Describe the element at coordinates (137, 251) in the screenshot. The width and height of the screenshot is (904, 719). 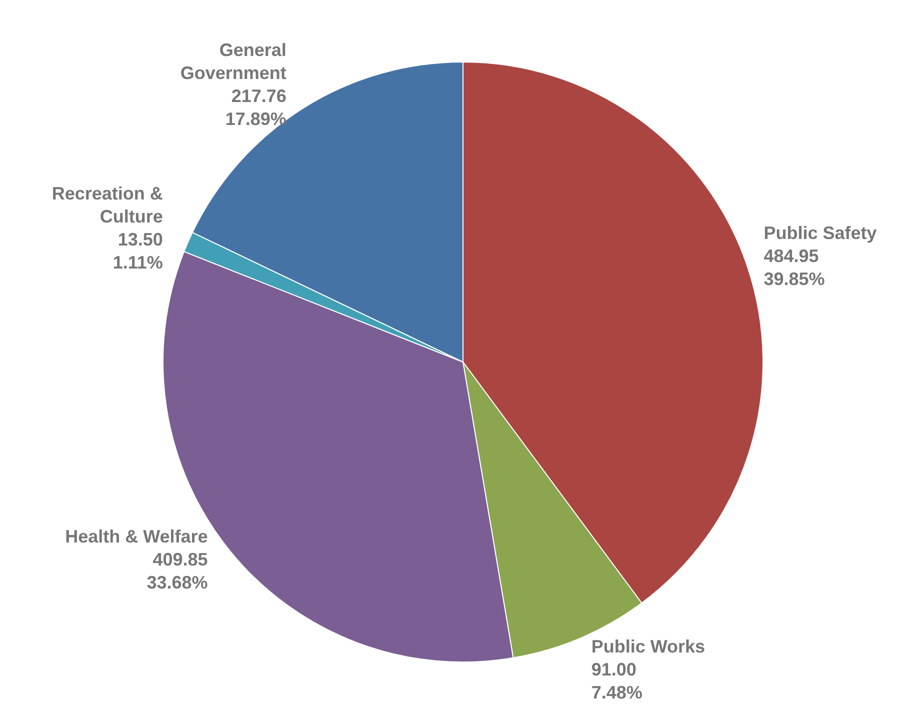
I see `data-label: 13.50 1.11%` at that location.